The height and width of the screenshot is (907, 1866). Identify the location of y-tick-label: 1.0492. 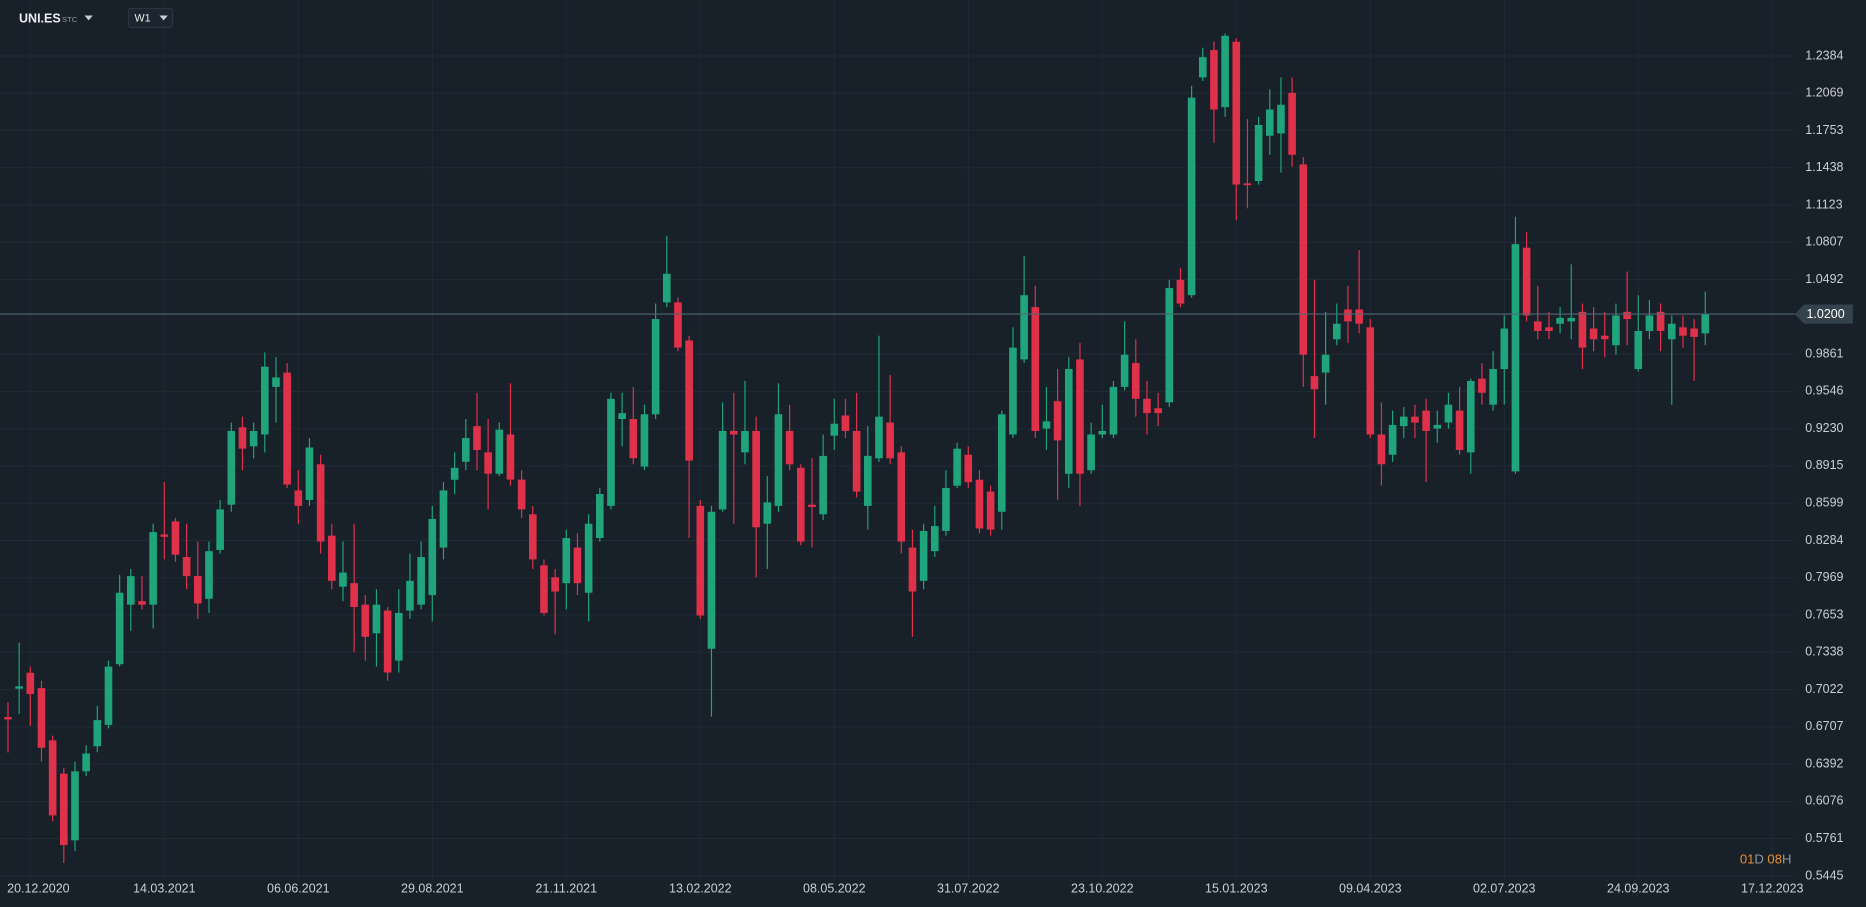
(1824, 279).